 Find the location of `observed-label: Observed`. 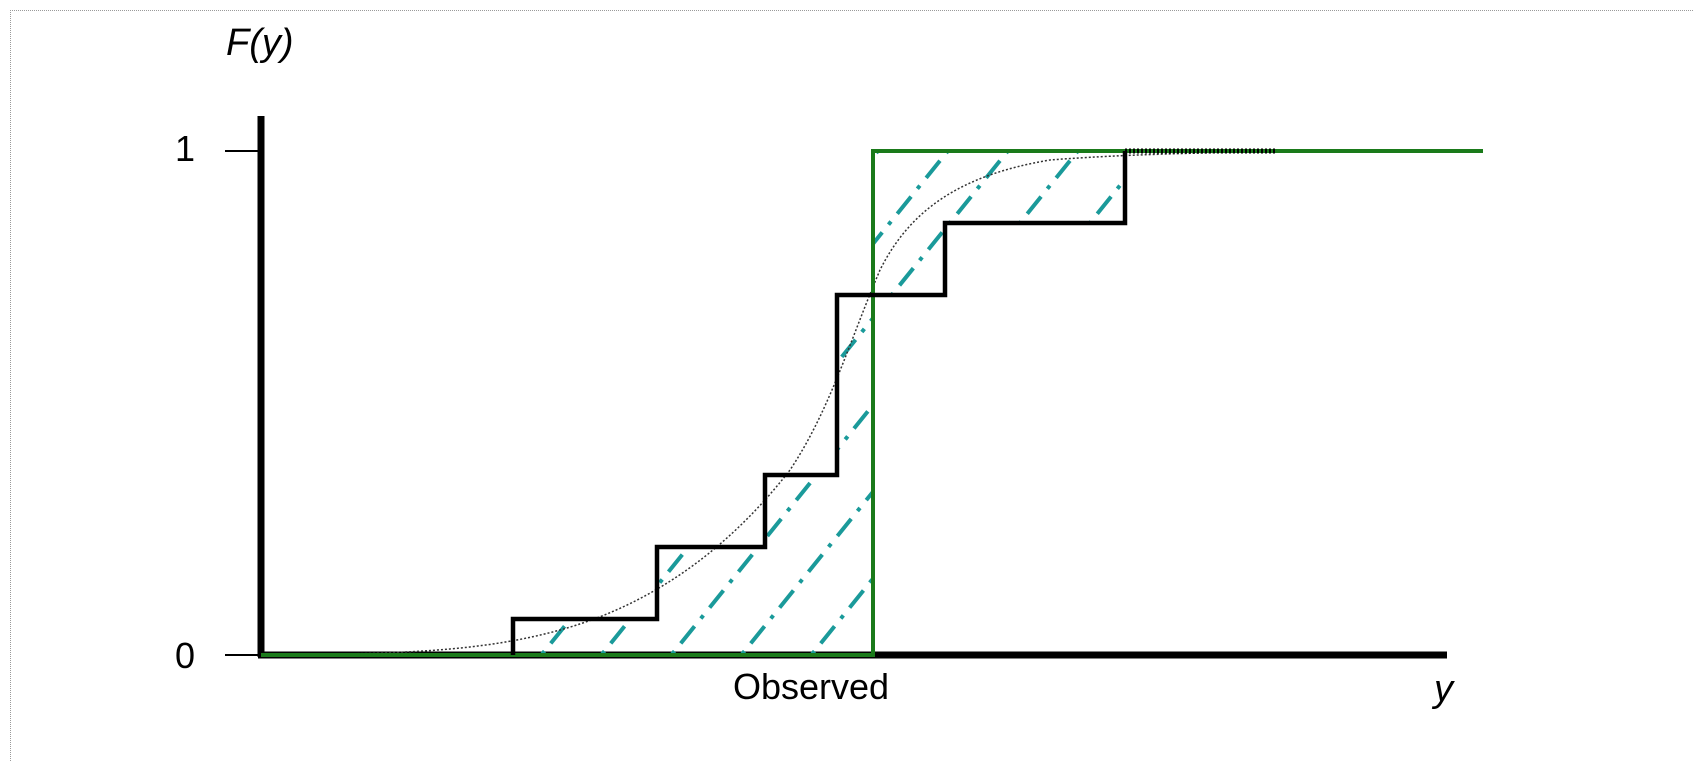

observed-label: Observed is located at coordinates (811, 686).